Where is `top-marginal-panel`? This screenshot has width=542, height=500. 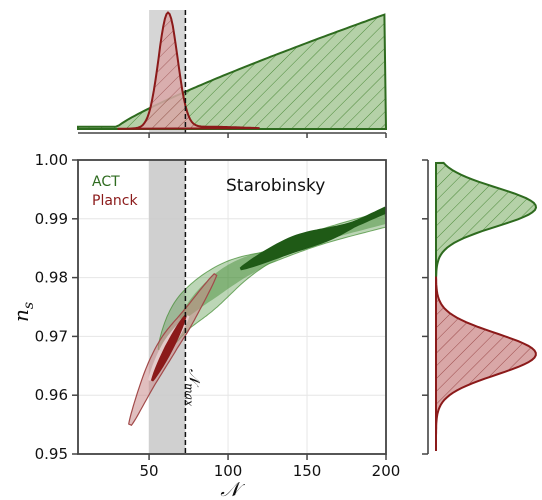 top-marginal-panel is located at coordinates (232, 74).